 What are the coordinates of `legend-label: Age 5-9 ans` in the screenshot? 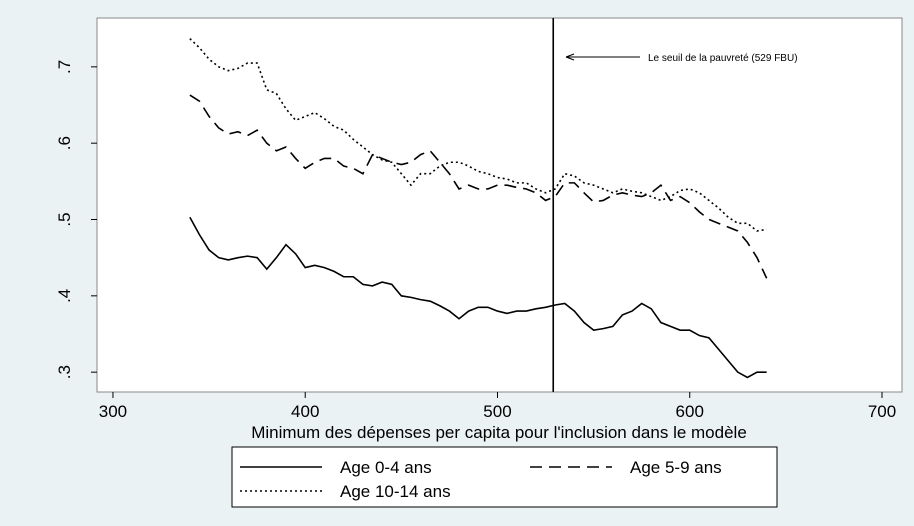 It's located at (676, 467).